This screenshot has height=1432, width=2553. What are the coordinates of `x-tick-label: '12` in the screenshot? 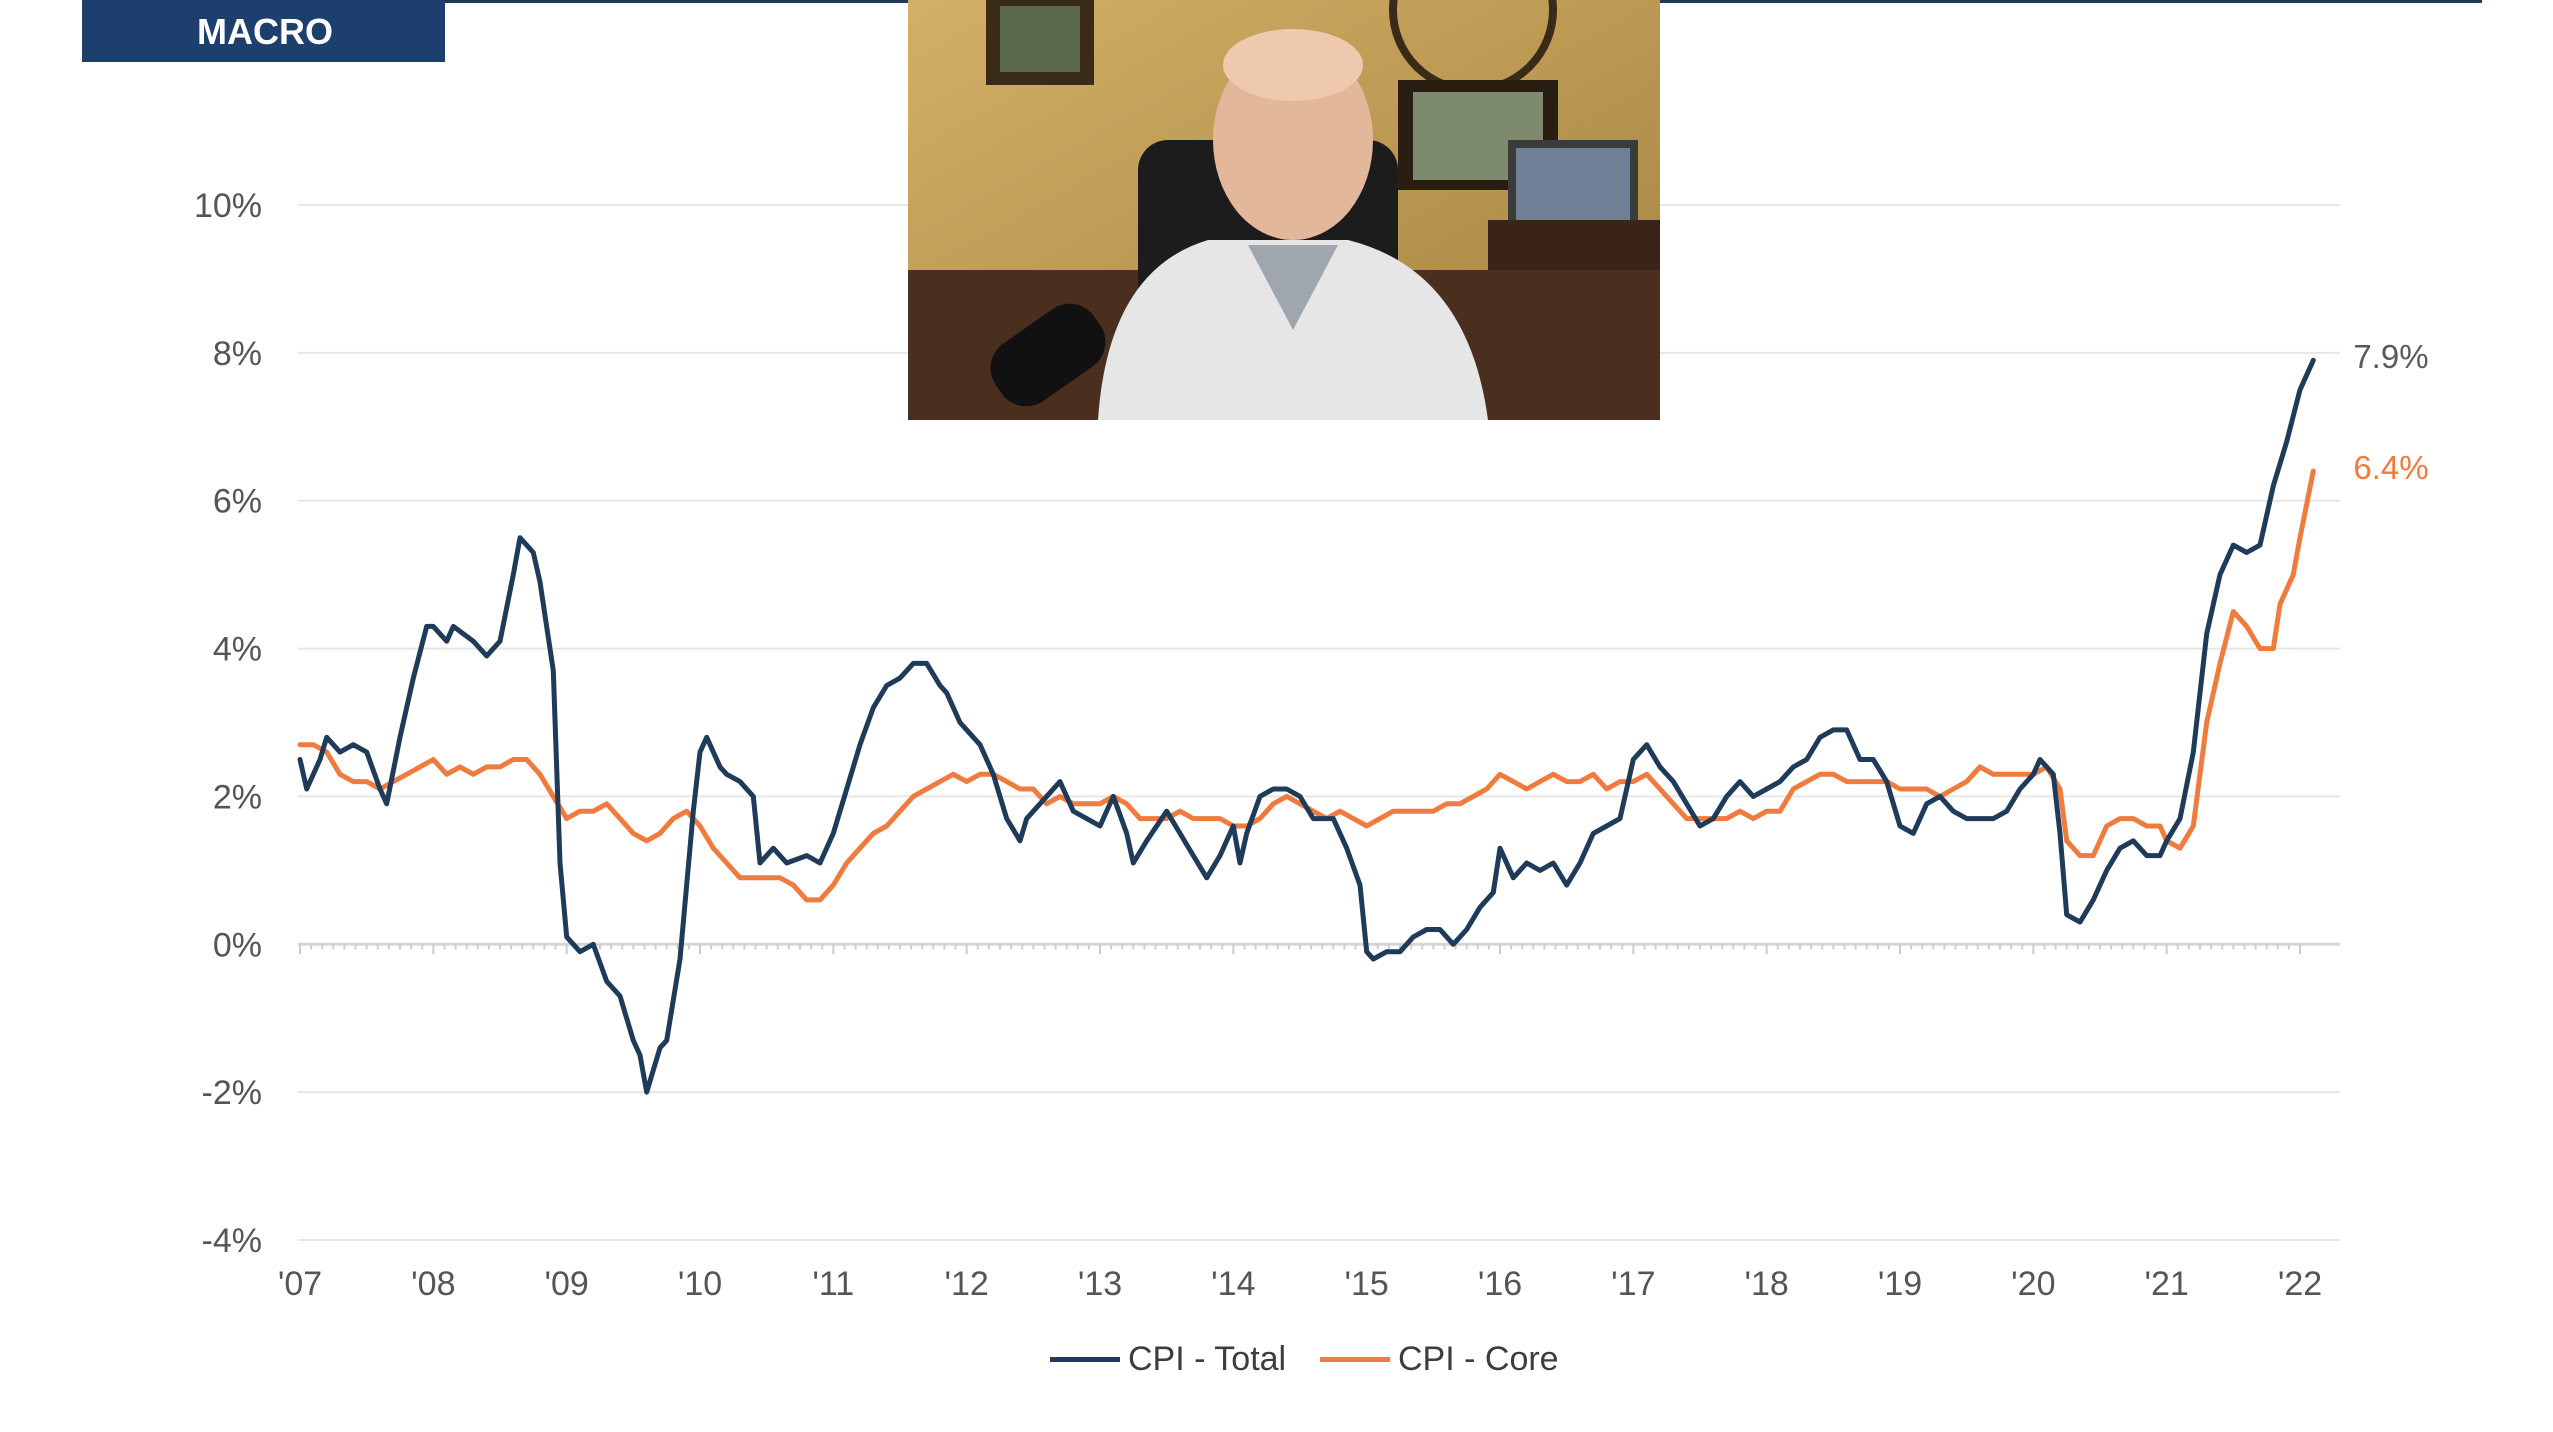 It's located at (967, 1284).